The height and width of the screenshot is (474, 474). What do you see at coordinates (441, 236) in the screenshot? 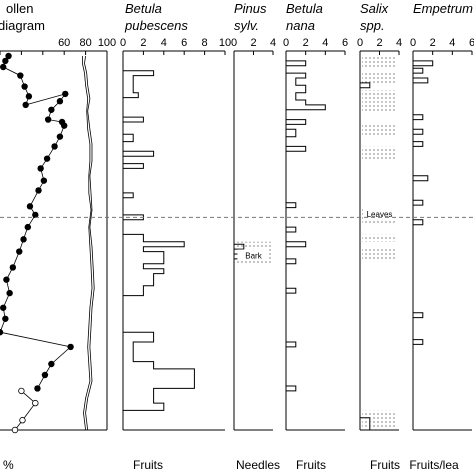
I see `panel-4: Empetrum 0 2 4 6 Fruits/lea` at bounding box center [441, 236].